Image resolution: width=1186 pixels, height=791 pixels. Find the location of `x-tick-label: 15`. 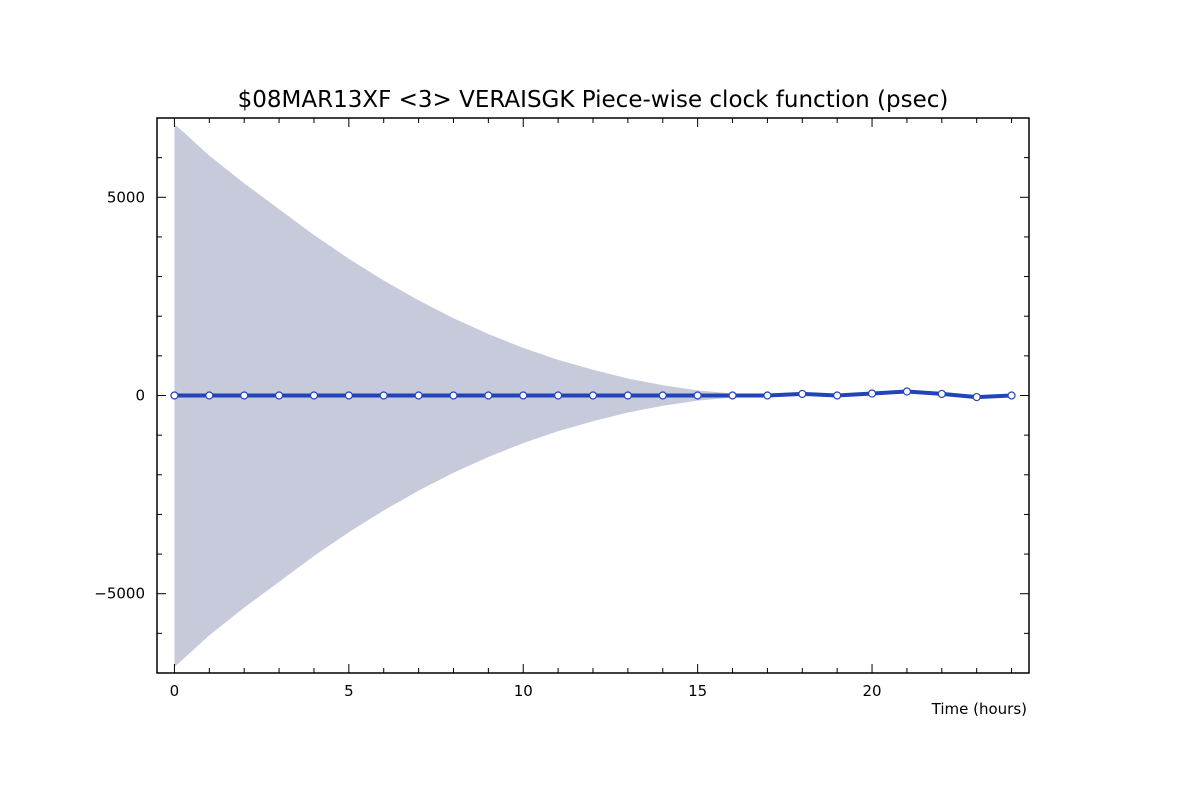

x-tick-label: 15 is located at coordinates (697, 691).